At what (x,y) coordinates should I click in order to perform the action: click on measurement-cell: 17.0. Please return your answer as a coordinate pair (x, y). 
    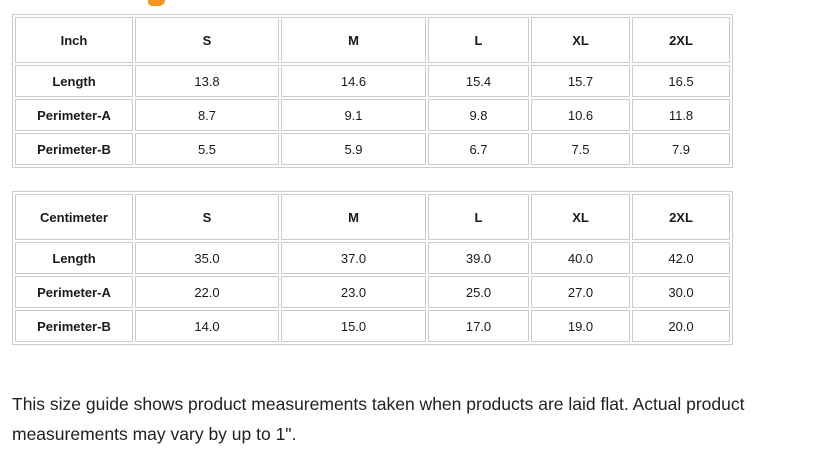
    Looking at the image, I should click on (478, 326).